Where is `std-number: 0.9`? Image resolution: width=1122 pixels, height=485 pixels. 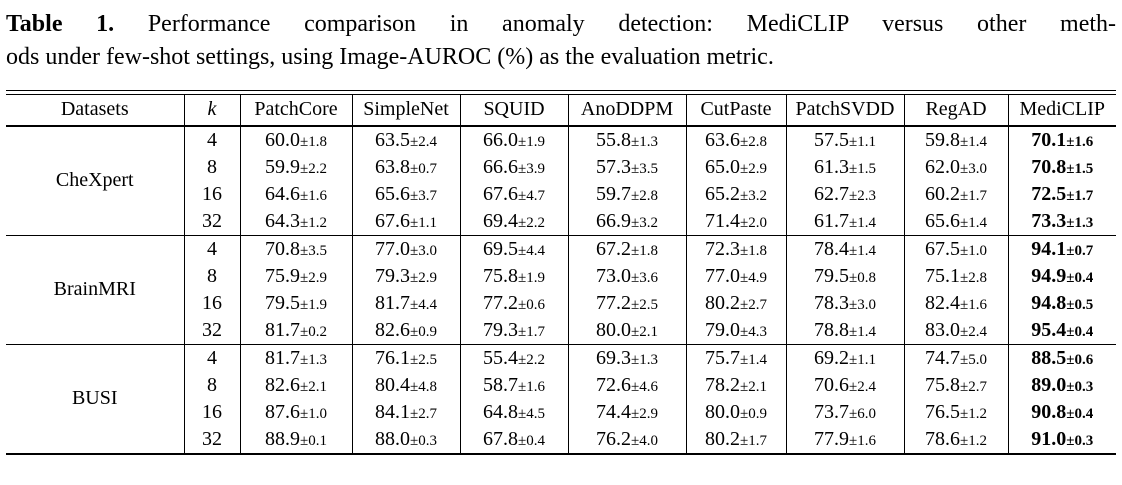
std-number: 0.9 is located at coordinates (757, 413).